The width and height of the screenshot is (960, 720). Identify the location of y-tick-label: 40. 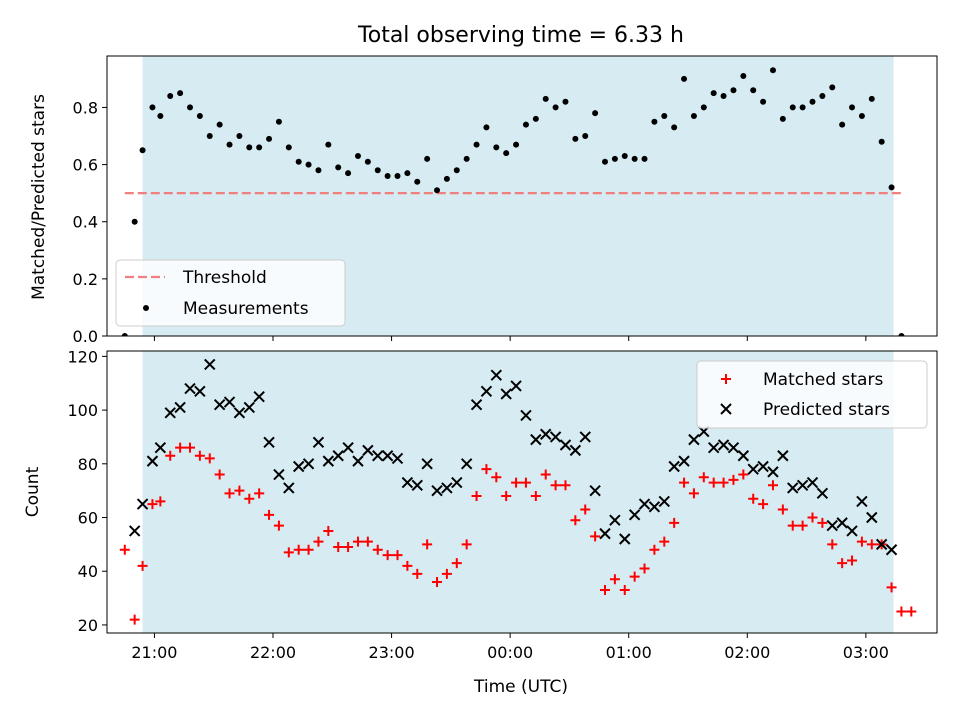
(88, 571).